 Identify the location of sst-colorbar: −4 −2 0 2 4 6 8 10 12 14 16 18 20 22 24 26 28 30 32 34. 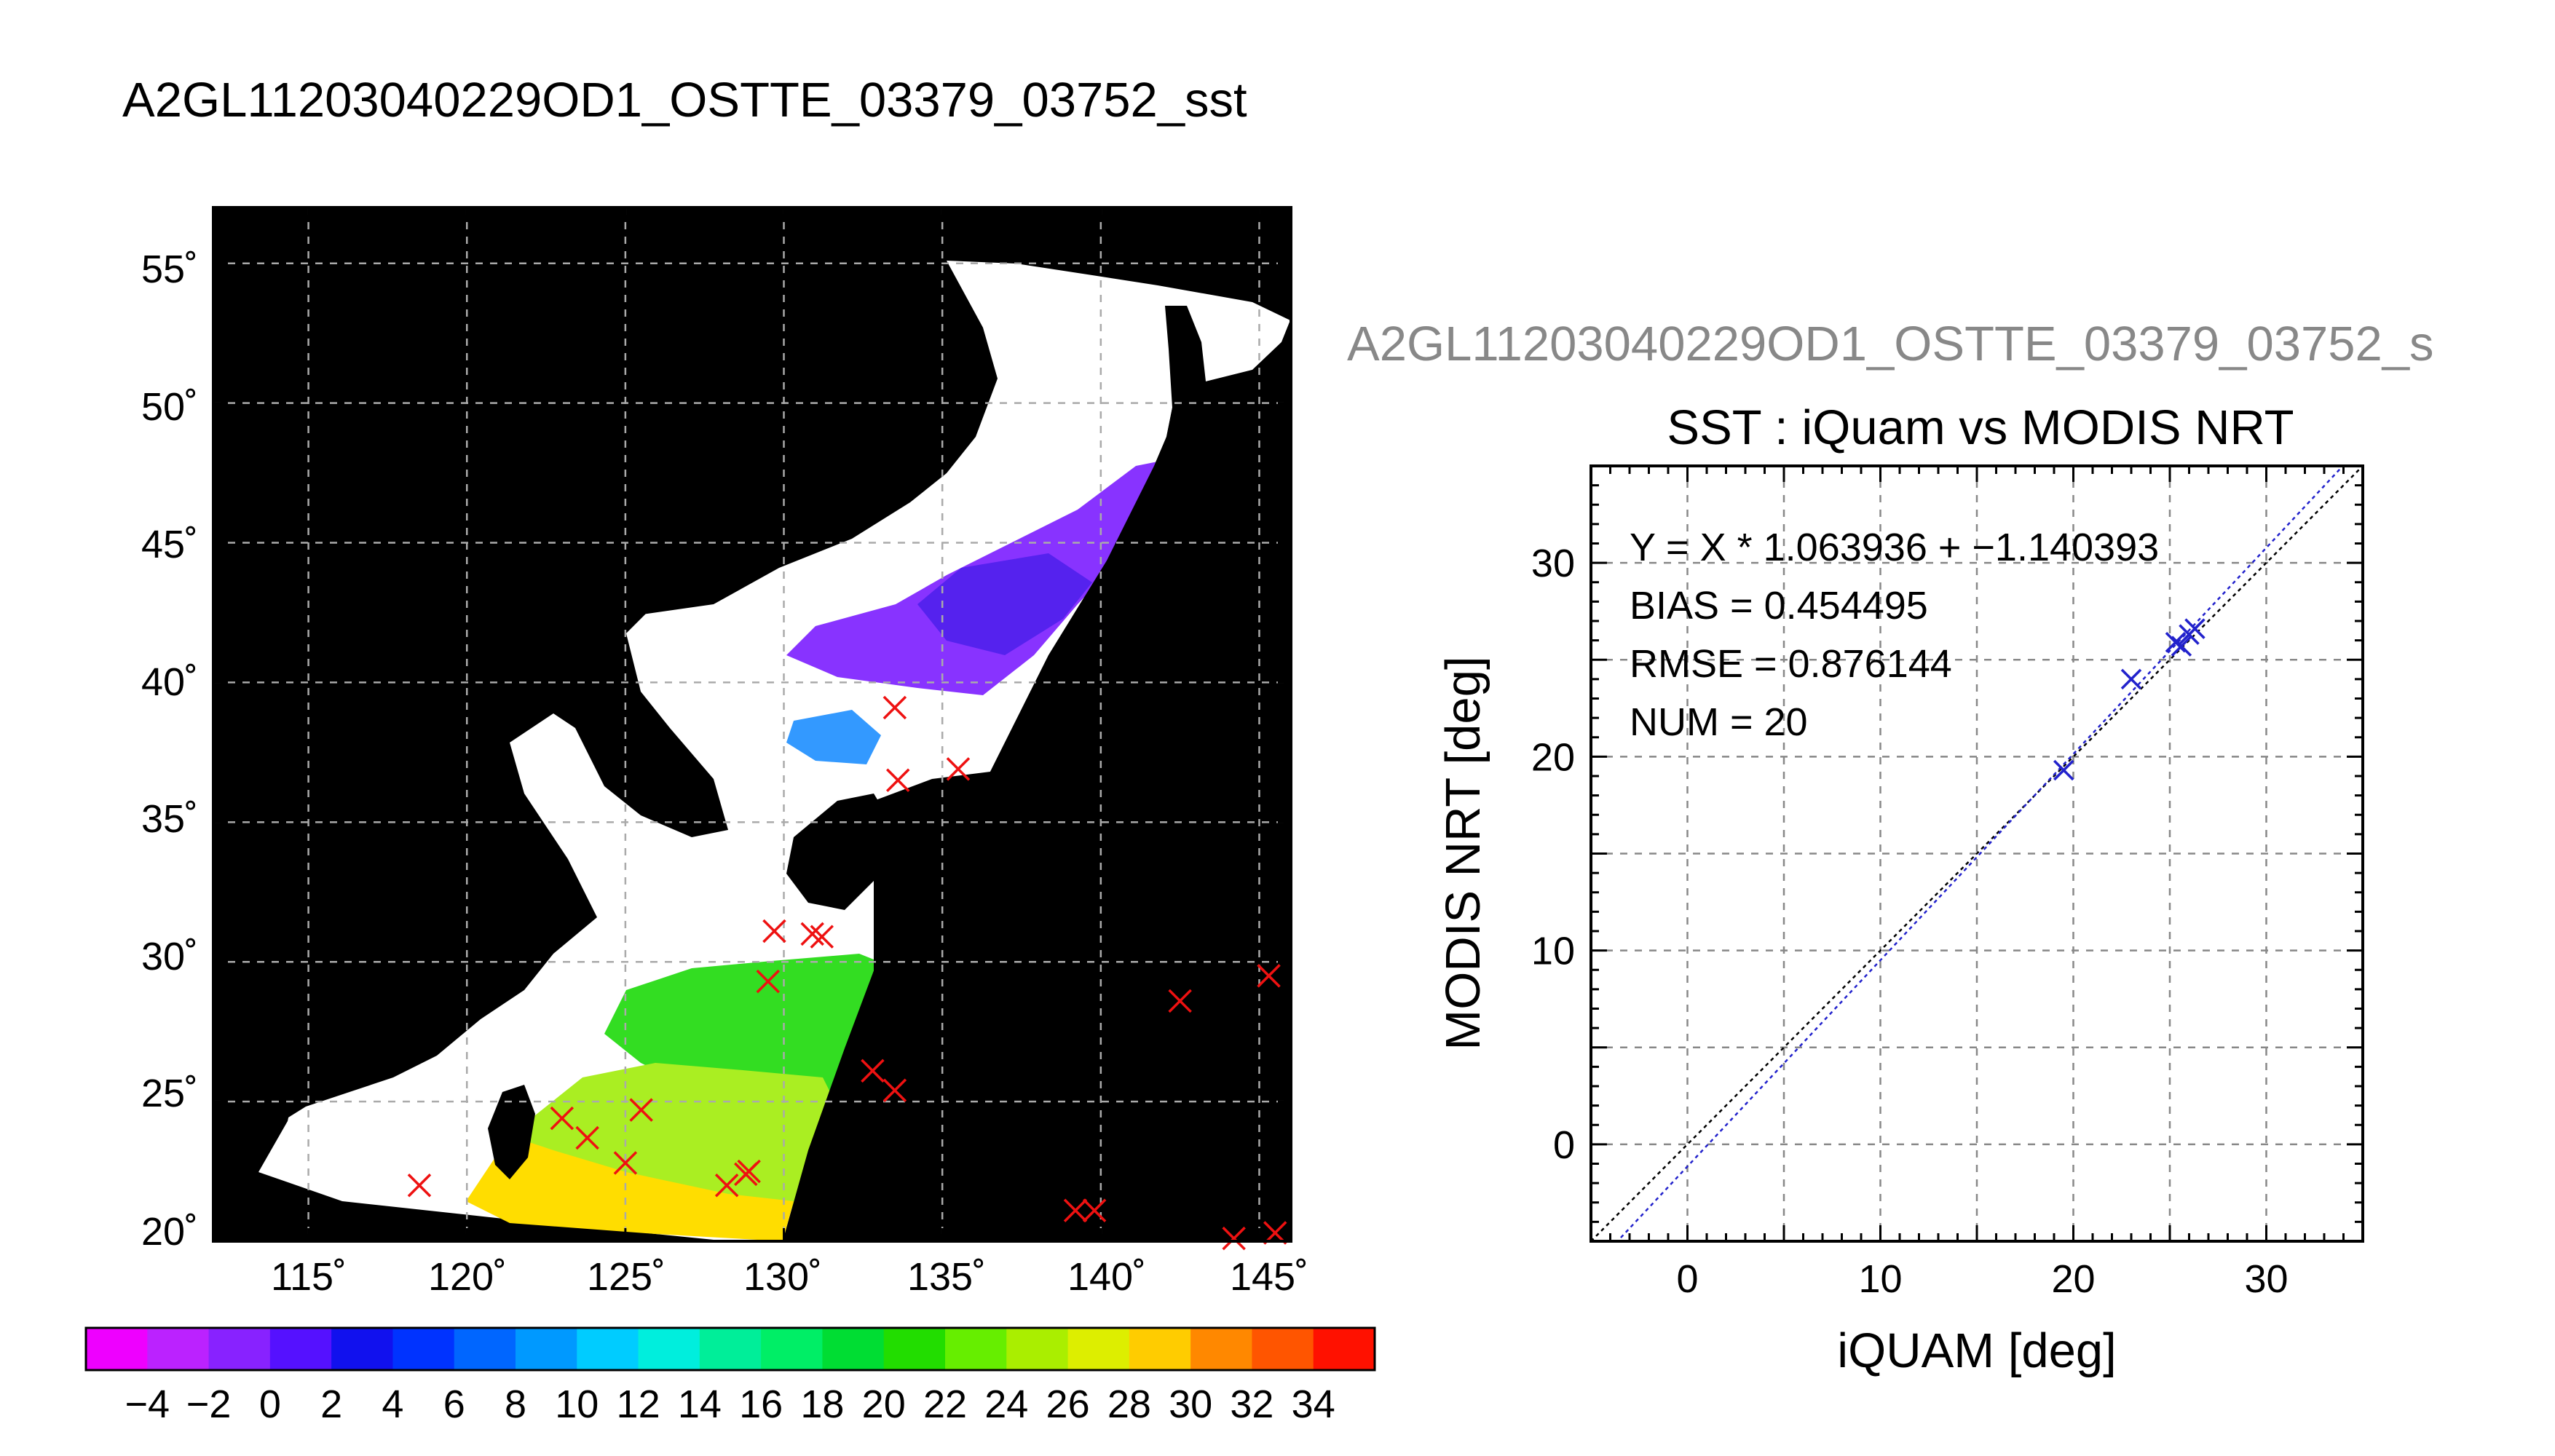
(730, 1376).